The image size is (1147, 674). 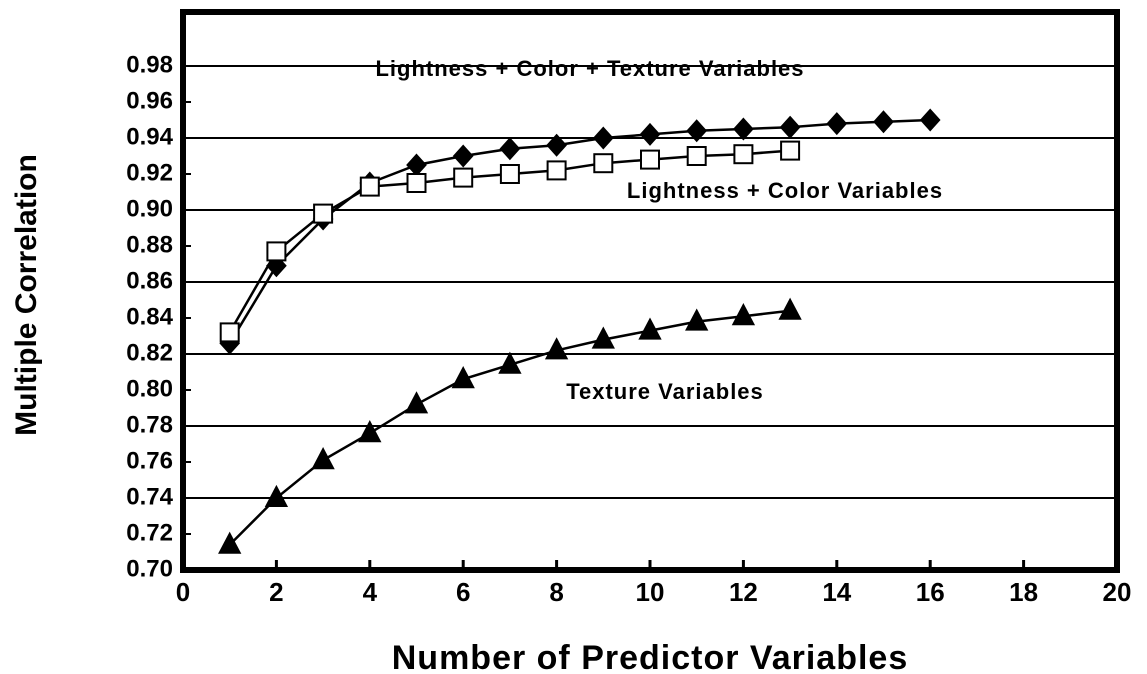 What do you see at coordinates (149, 208) in the screenshot?
I see `y-tick-label: 0.90` at bounding box center [149, 208].